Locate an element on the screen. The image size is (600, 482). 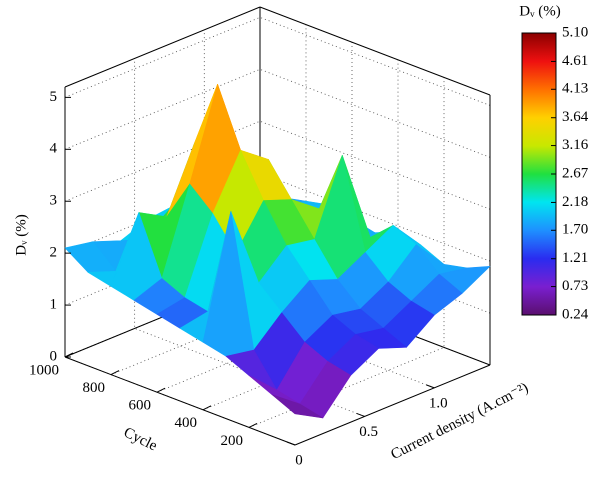
x-tick-label: 0.5 is located at coordinates (368, 432).